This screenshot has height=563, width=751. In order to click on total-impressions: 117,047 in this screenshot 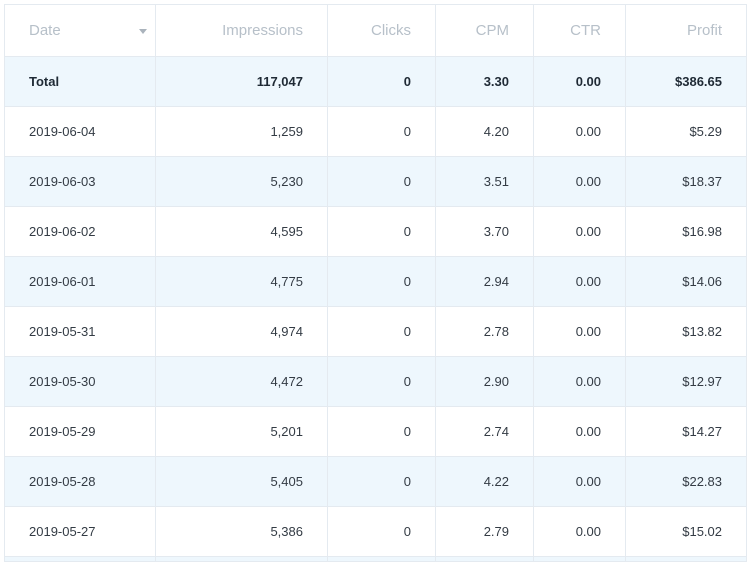, I will do `click(241, 81)`.